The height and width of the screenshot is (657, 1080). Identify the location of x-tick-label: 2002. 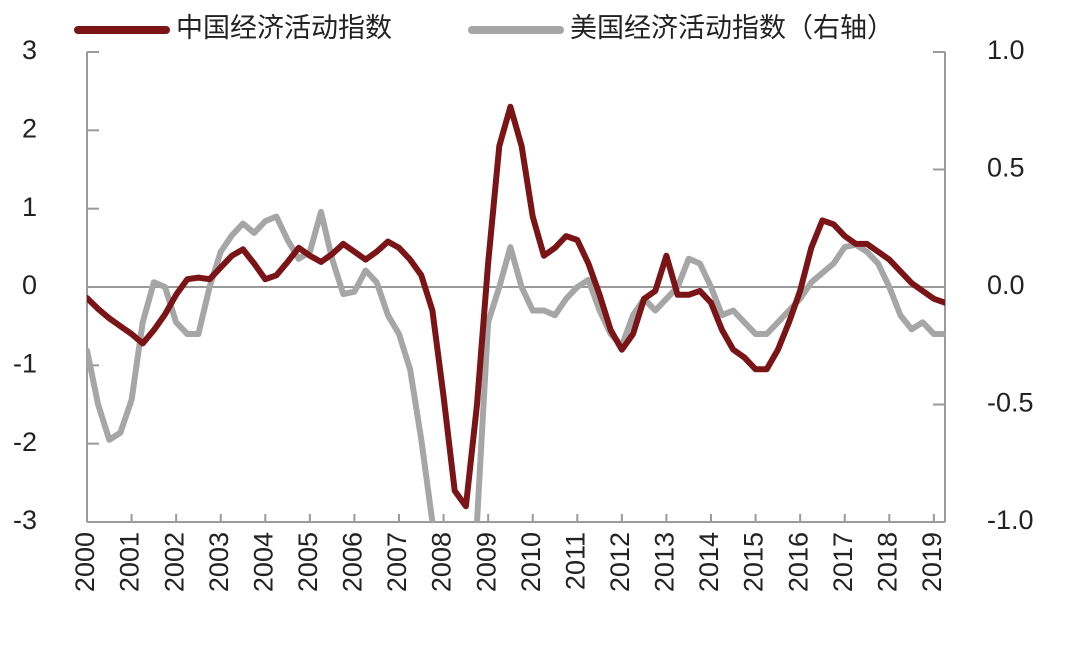
(174, 562).